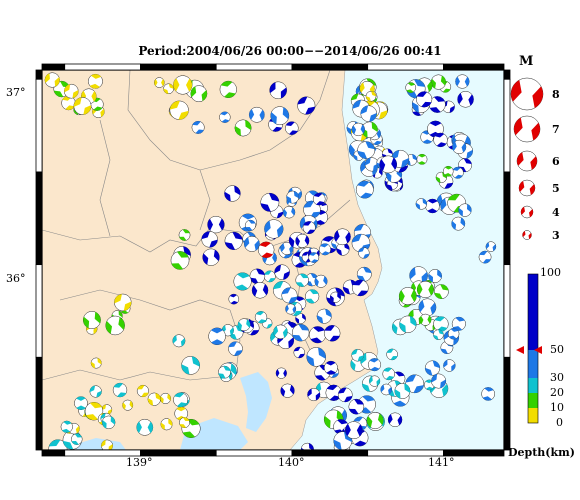 Image resolution: width=580 pixels, height=500 pixels. Describe the element at coordinates (291, 462) in the screenshot. I see `lon-label-140: 140°` at that location.